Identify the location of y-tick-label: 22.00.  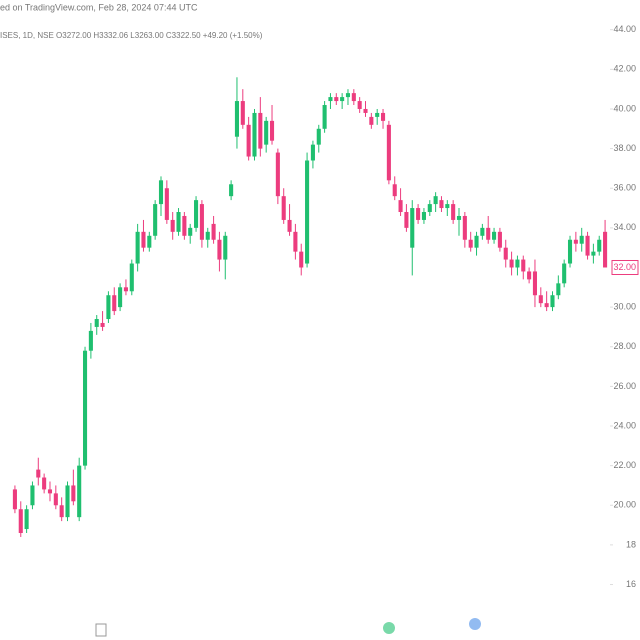
(624, 465).